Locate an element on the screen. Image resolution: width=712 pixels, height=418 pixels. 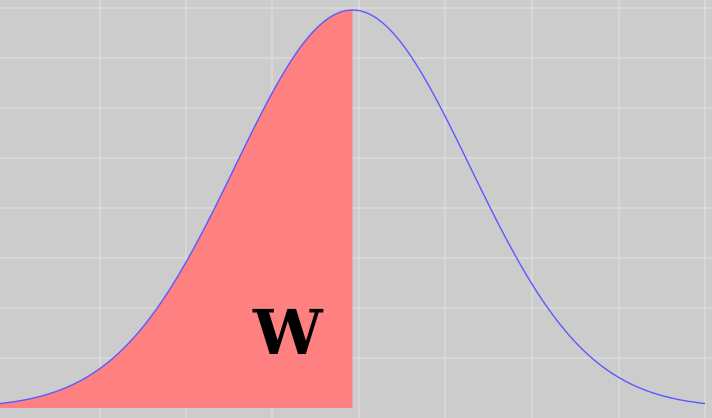
annotations: W is located at coordinates (288, 332).